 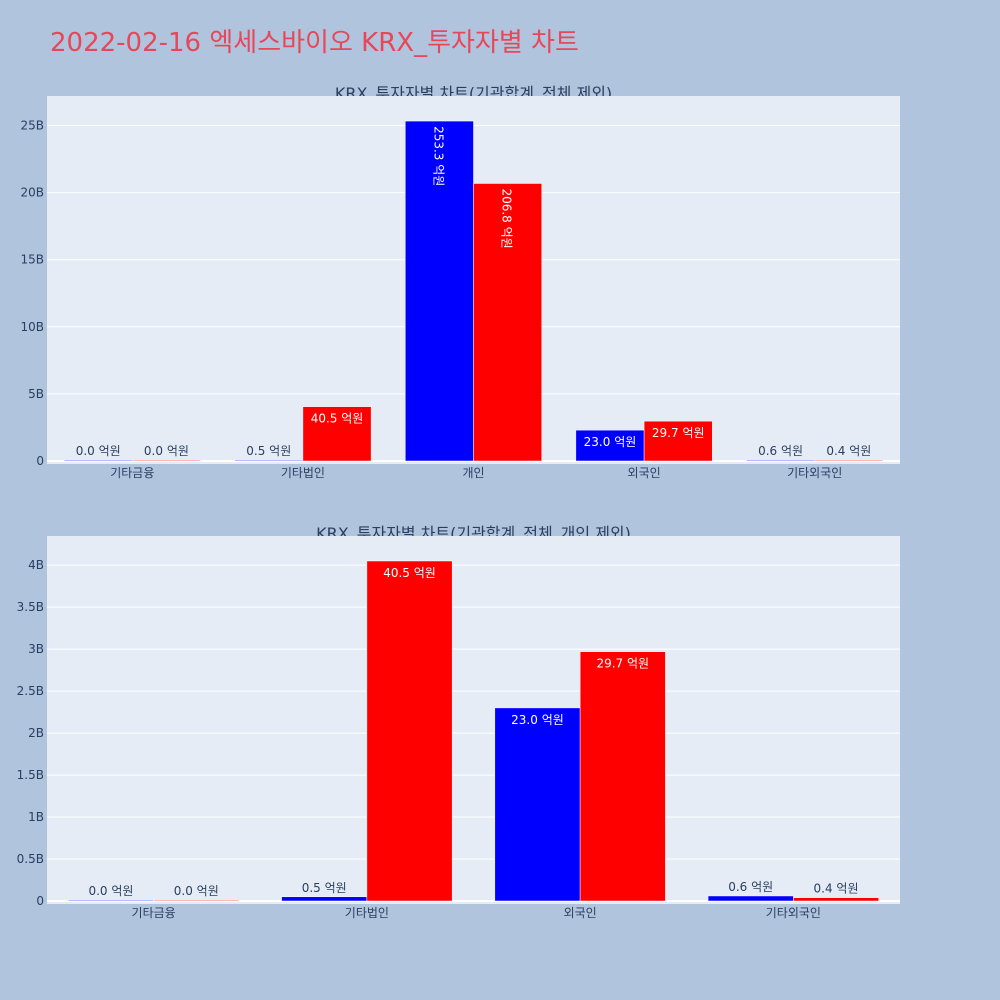 What do you see at coordinates (30, 607) in the screenshot?
I see `y-tick-label: 3.5B` at bounding box center [30, 607].